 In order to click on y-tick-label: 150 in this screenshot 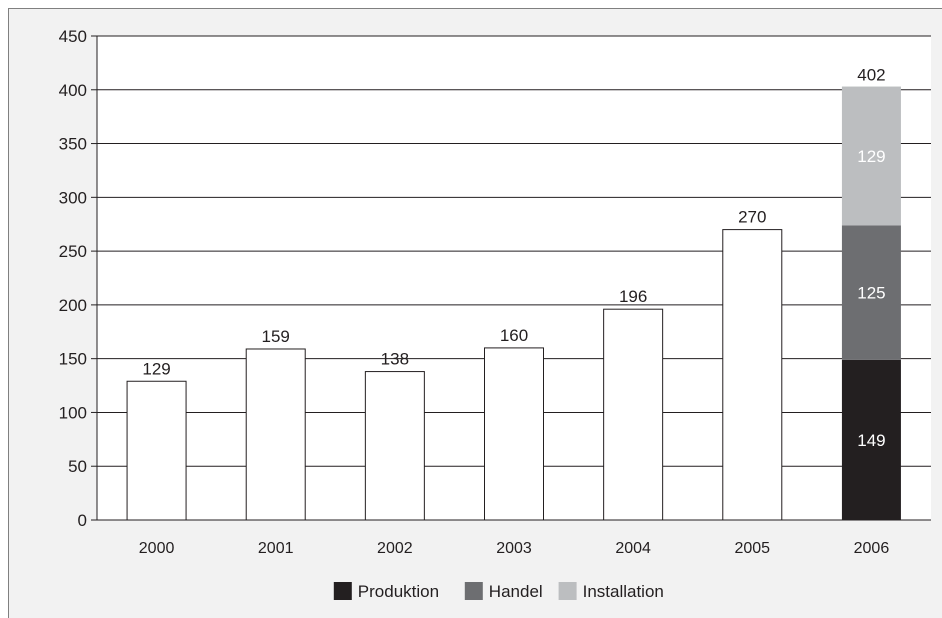, I will do `click(73, 359)`.